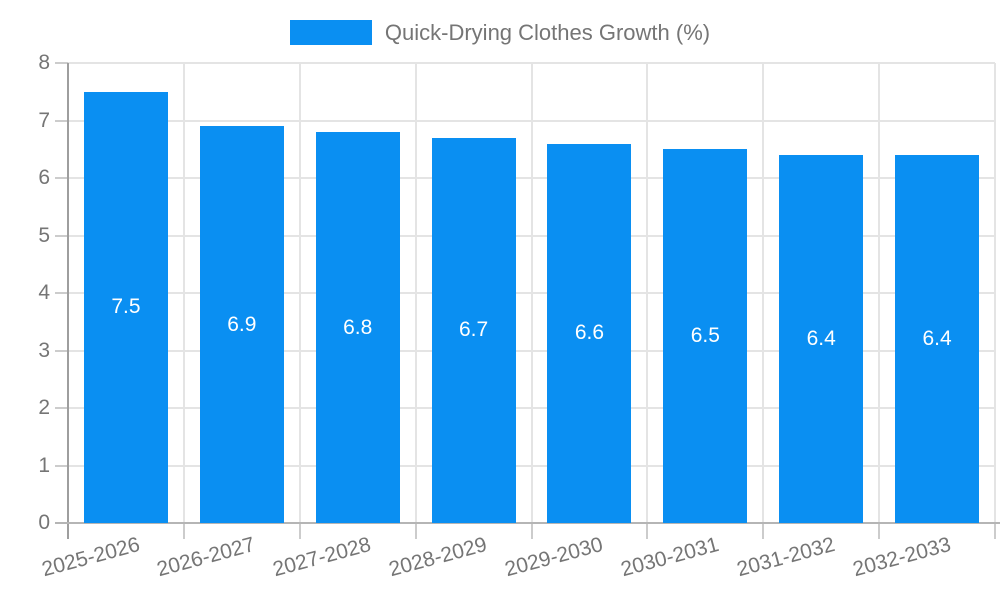  I want to click on bar-value-label: 6.5, so click(705, 336).